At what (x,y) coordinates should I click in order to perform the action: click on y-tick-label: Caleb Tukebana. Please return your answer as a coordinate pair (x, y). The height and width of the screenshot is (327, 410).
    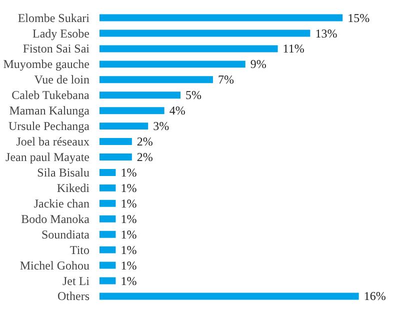
    Looking at the image, I should click on (51, 95).